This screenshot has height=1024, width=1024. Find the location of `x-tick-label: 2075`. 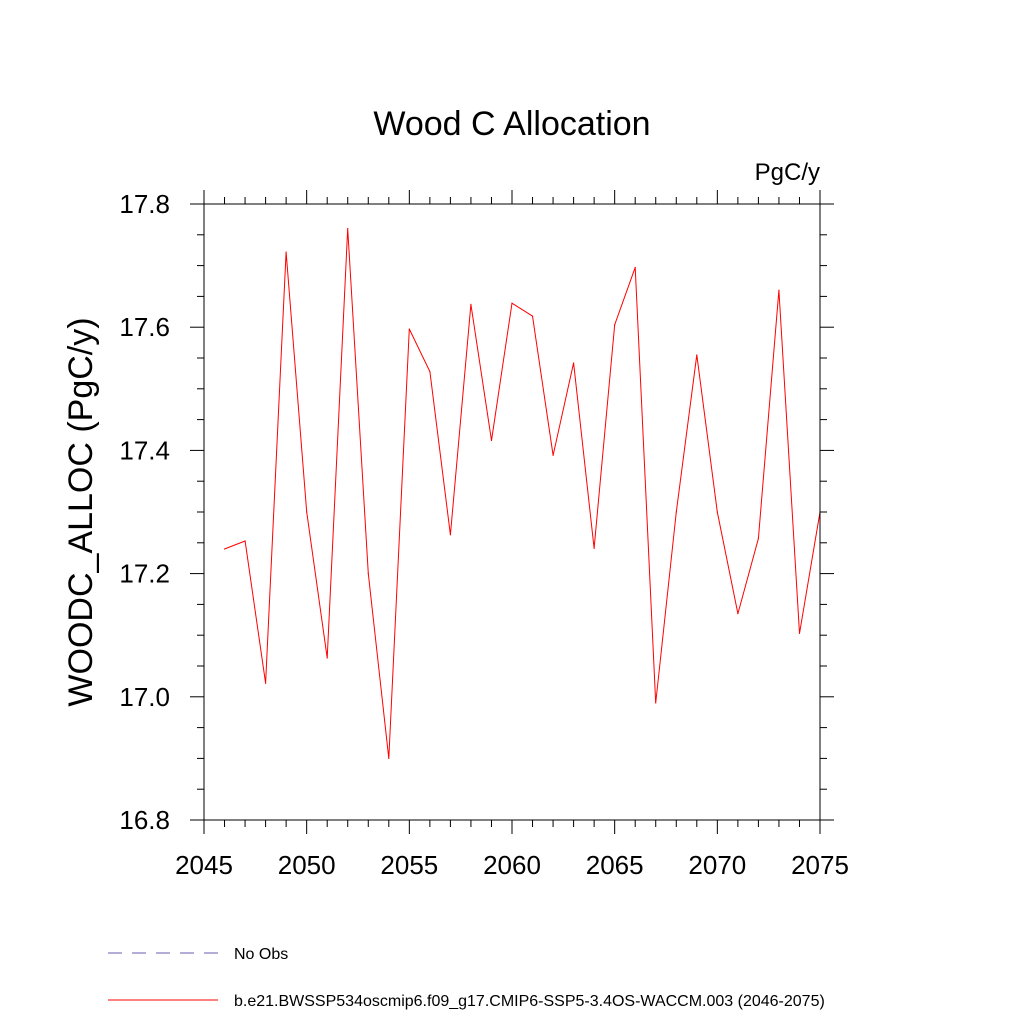

x-tick-label: 2075 is located at coordinates (820, 865).